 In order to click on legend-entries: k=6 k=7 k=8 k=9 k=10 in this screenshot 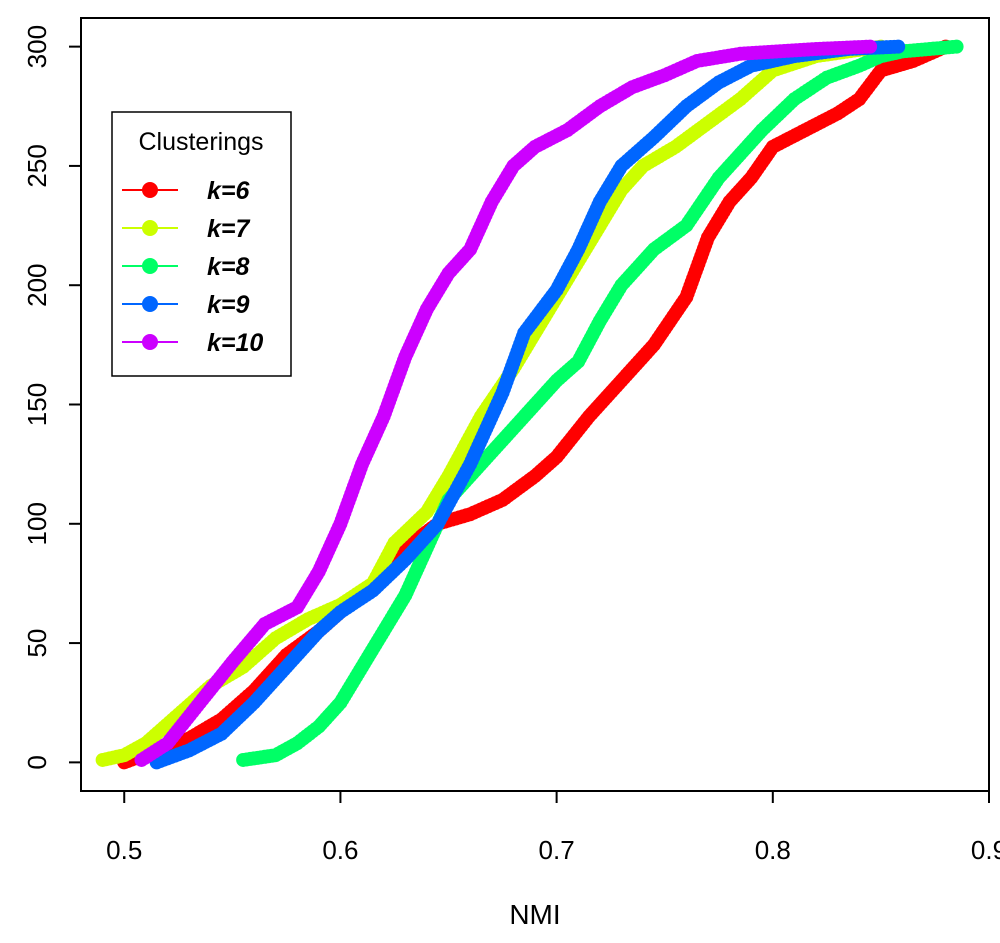, I will do `click(192, 267)`.